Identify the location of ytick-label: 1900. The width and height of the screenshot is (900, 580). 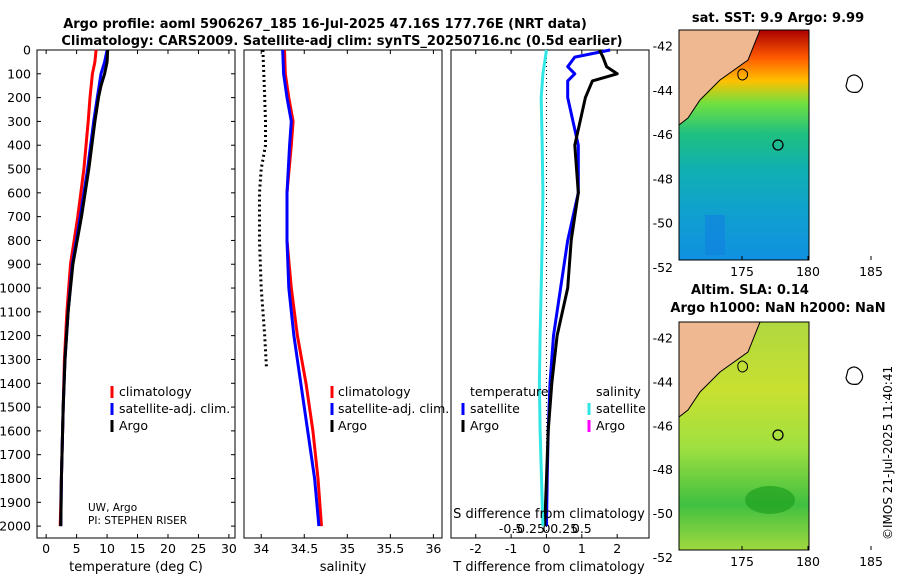
(15, 502).